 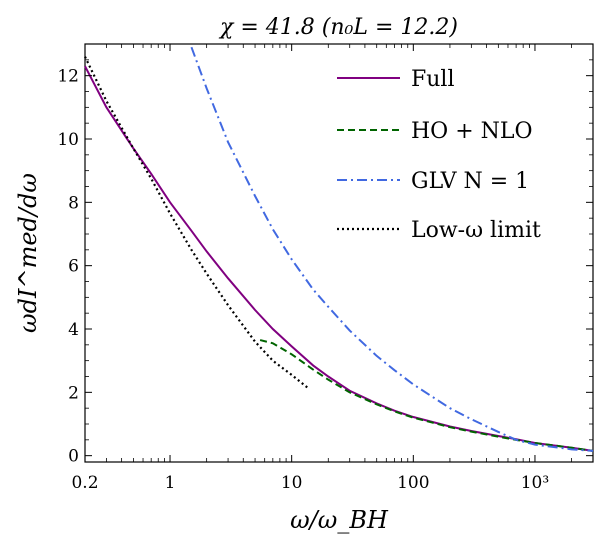 What do you see at coordinates (73, 203) in the screenshot?
I see `y-tick-label: 8` at bounding box center [73, 203].